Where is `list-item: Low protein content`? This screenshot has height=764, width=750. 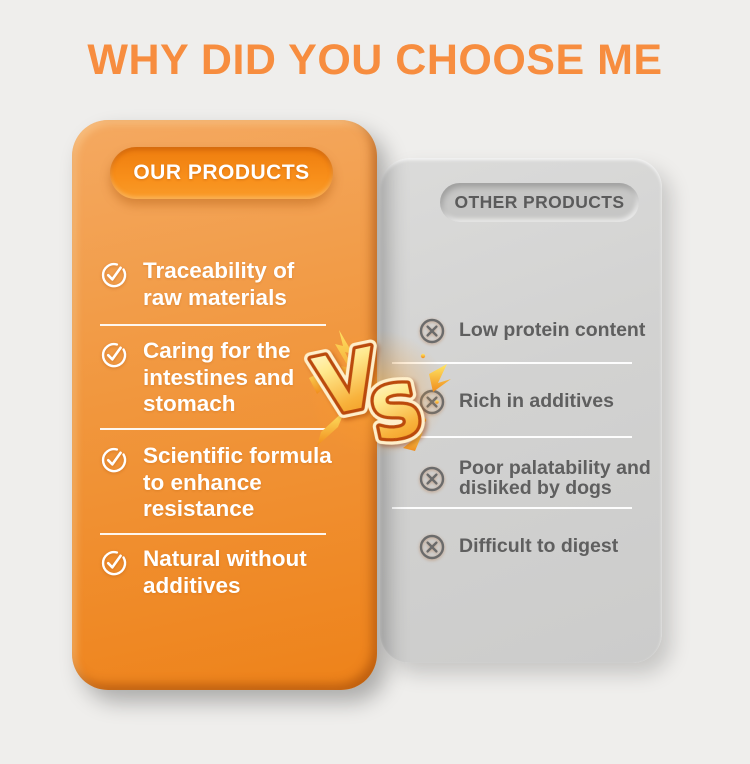 list-item: Low protein content is located at coordinates (531, 331).